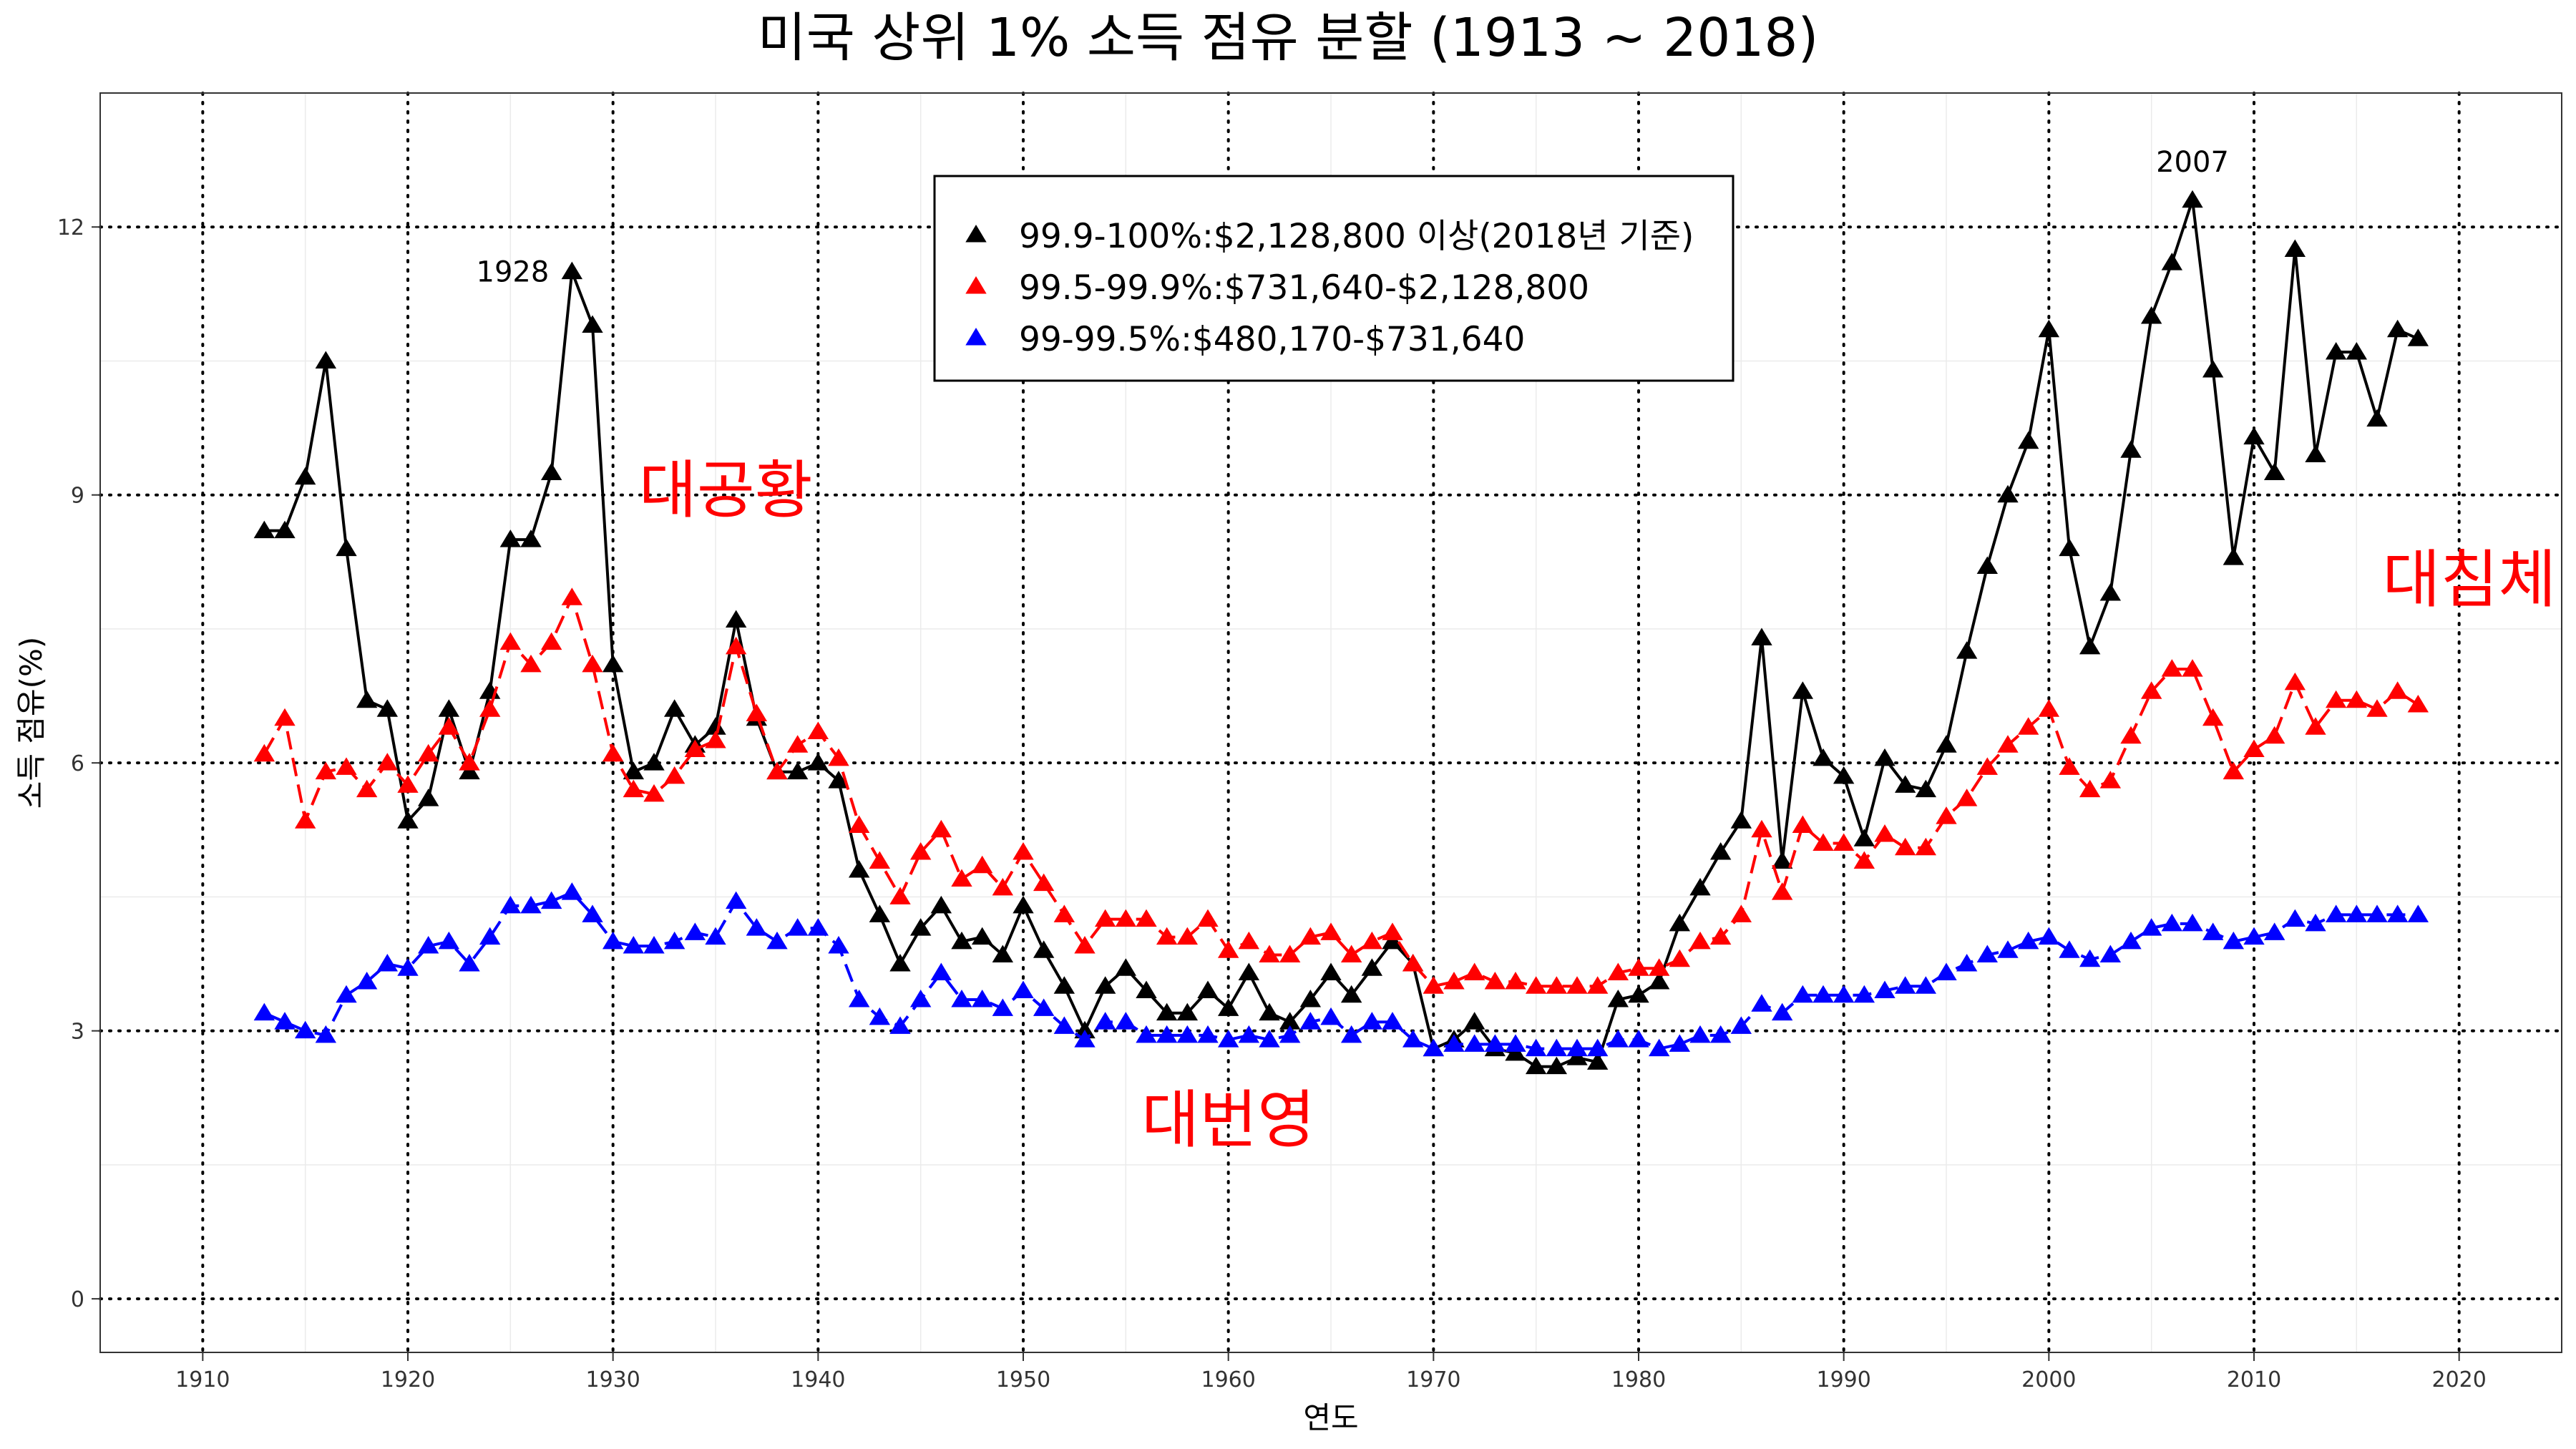  What do you see at coordinates (612, 1379) in the screenshot?
I see `x-tick-label: 1930` at bounding box center [612, 1379].